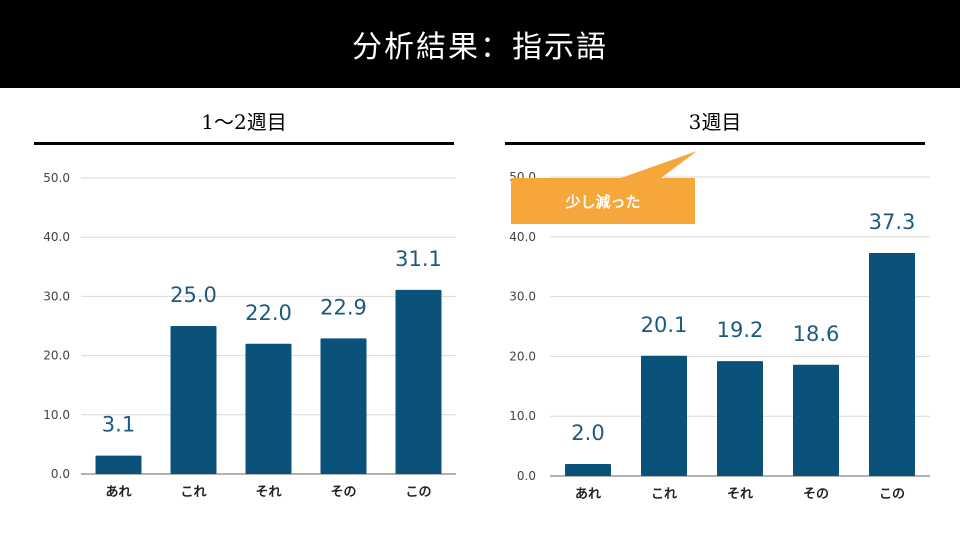  What do you see at coordinates (56, 178) in the screenshot?
I see `y-tick-label: 50.0` at bounding box center [56, 178].